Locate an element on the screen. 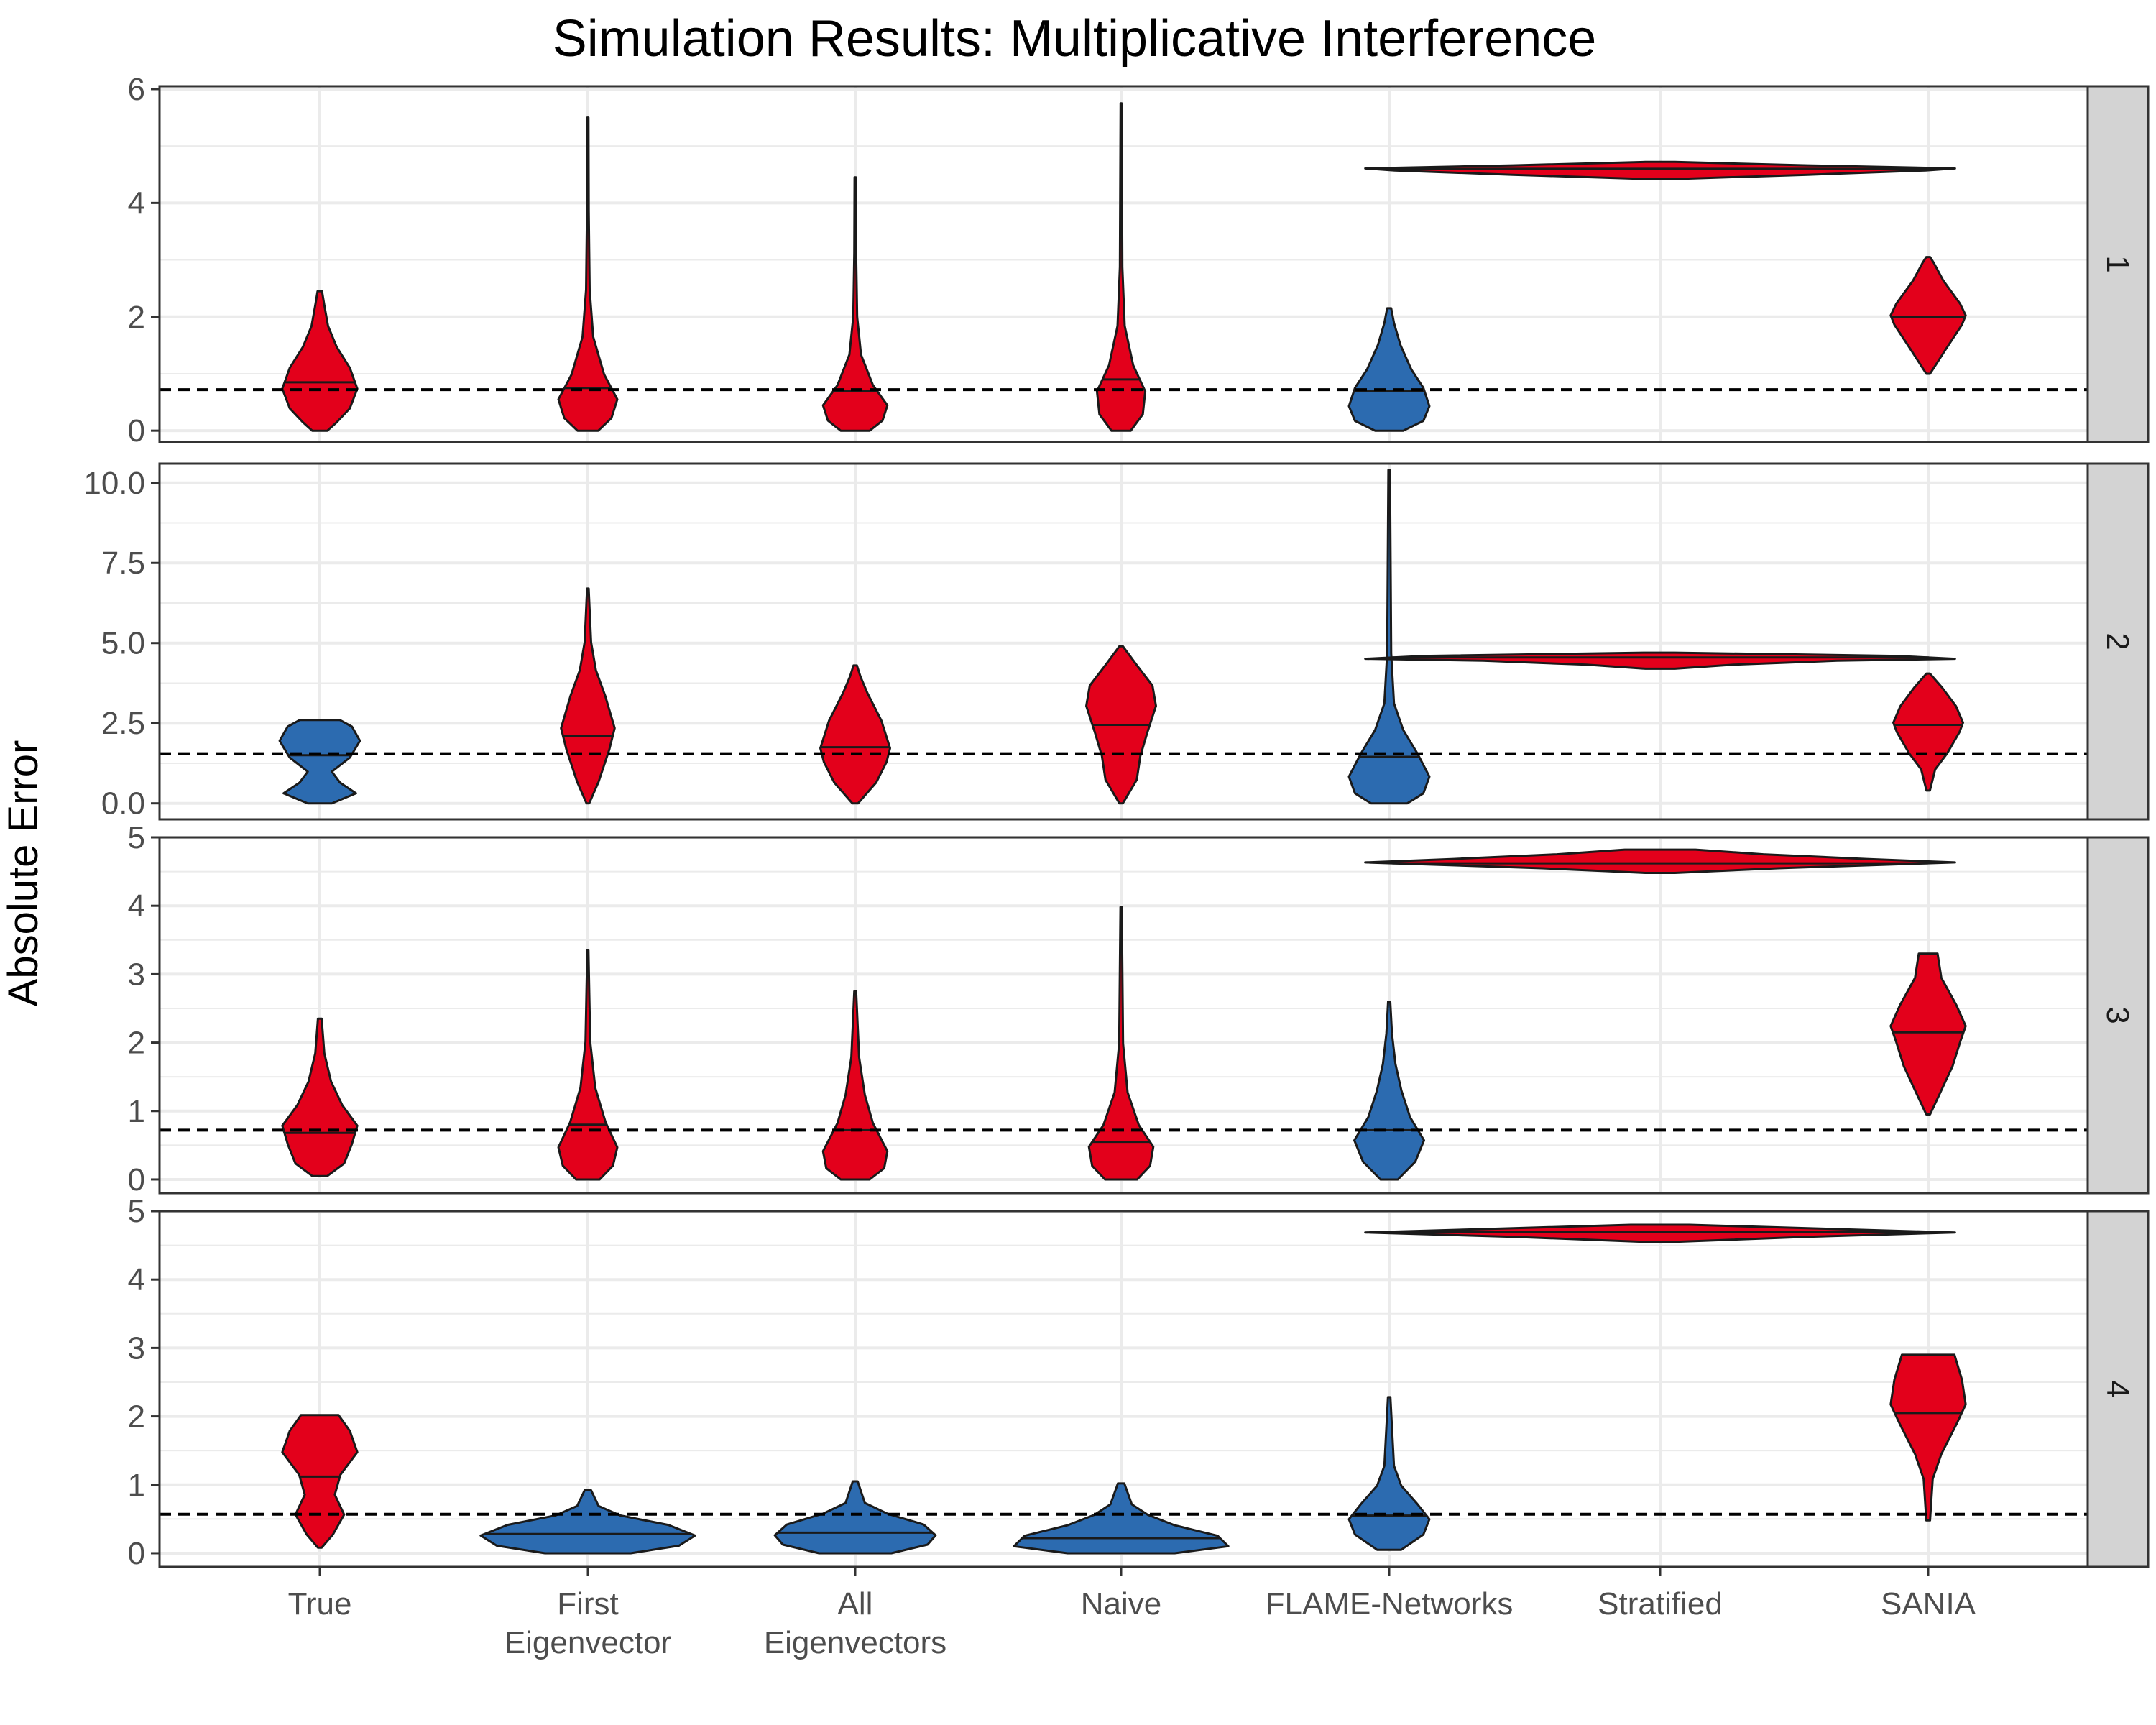 The width and height of the screenshot is (2156, 1725). x-tick-label: Naive is located at coordinates (1121, 1604).